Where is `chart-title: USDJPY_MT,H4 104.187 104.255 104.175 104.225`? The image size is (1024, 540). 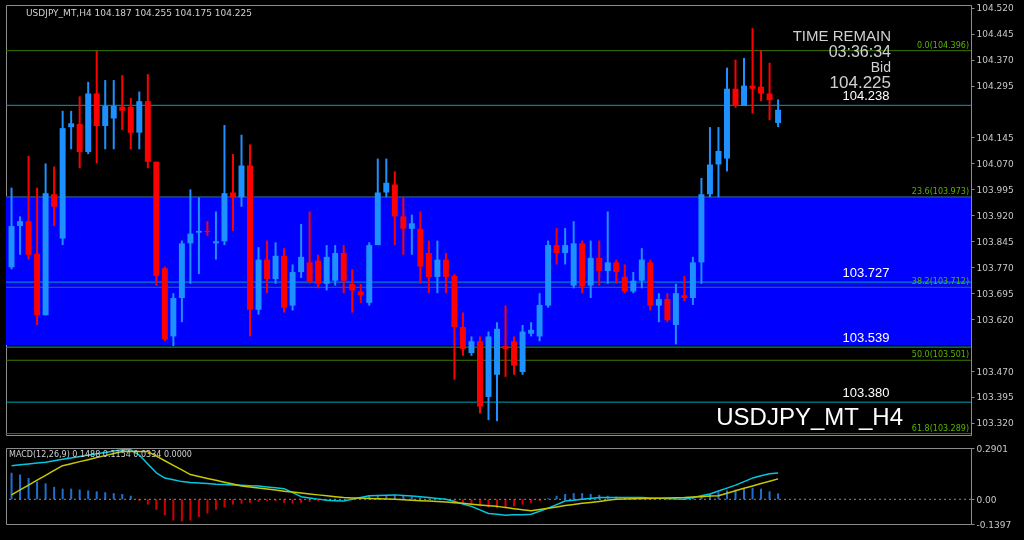
chart-title: USDJPY_MT,H4 104.187 104.255 104.175 104.225 is located at coordinates (139, 13).